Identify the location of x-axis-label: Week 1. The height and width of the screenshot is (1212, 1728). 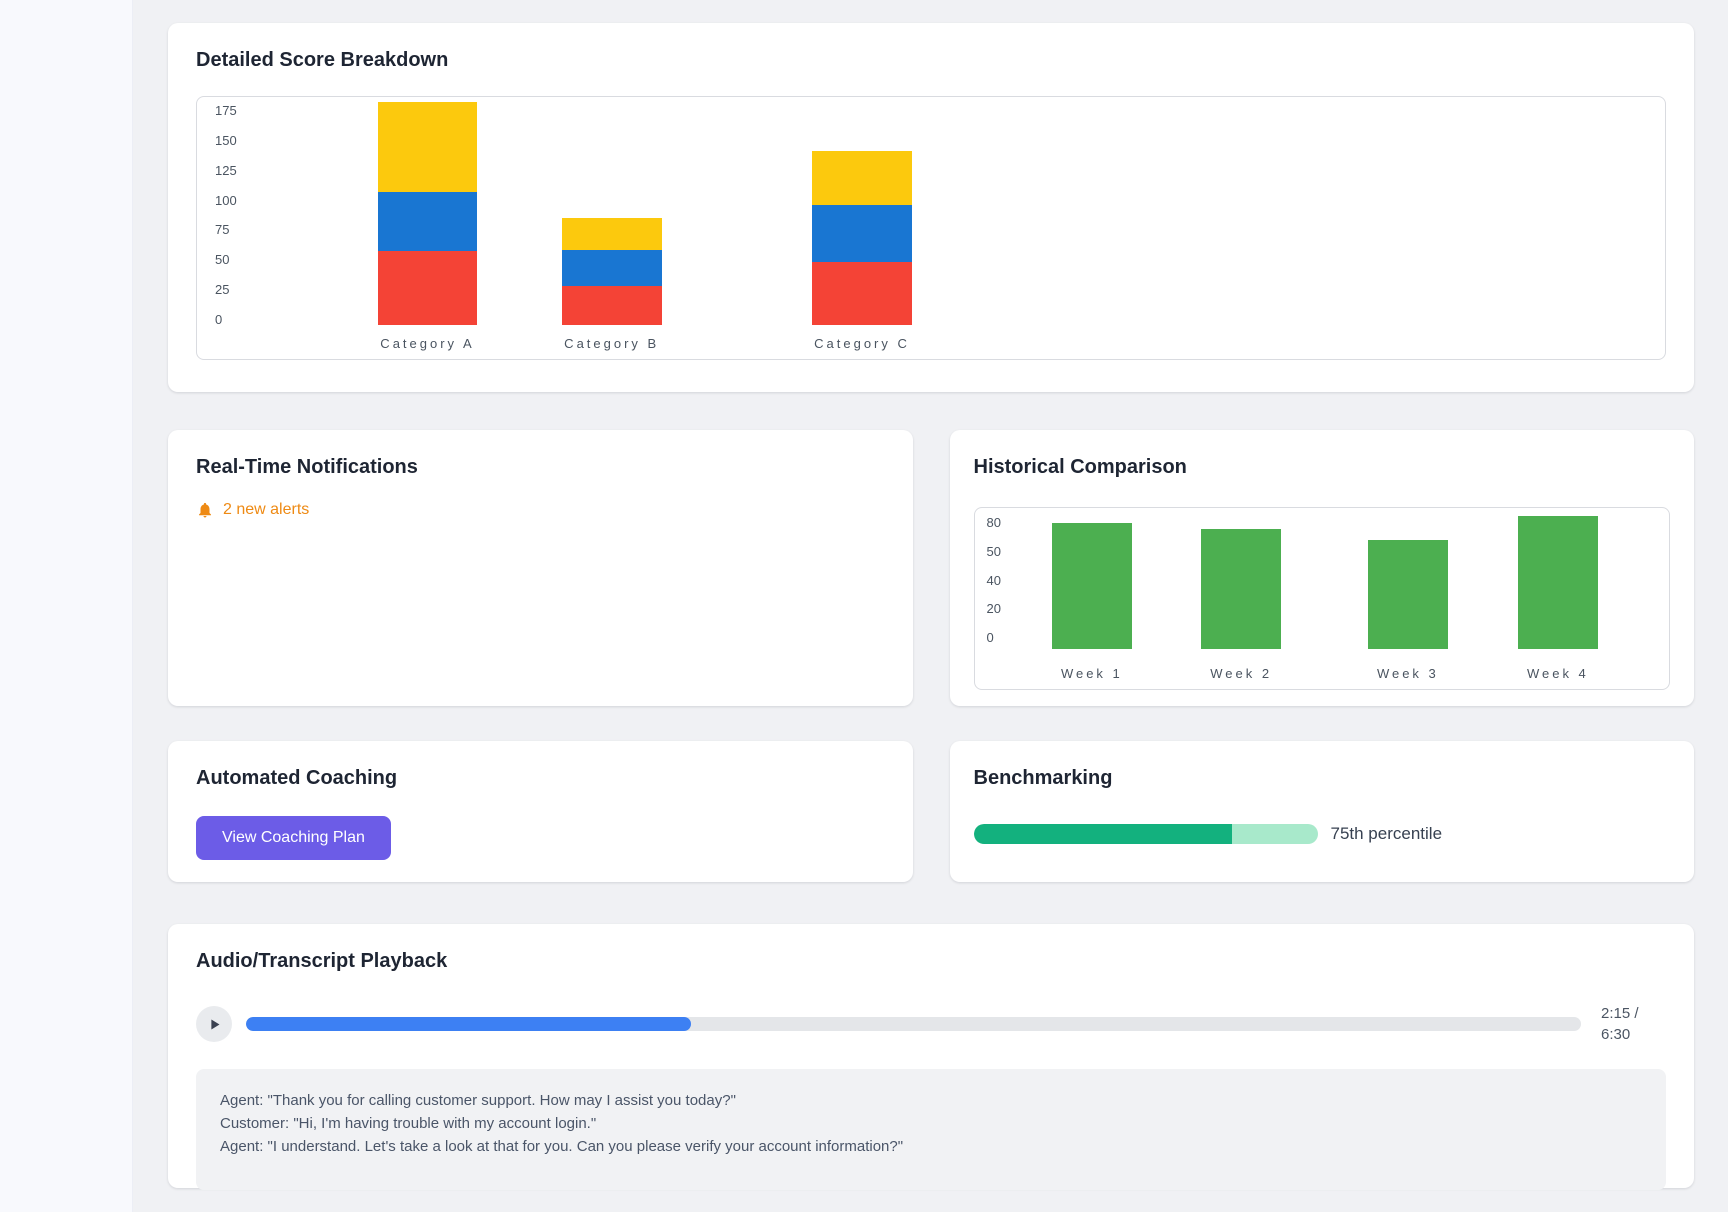
(1091, 673).